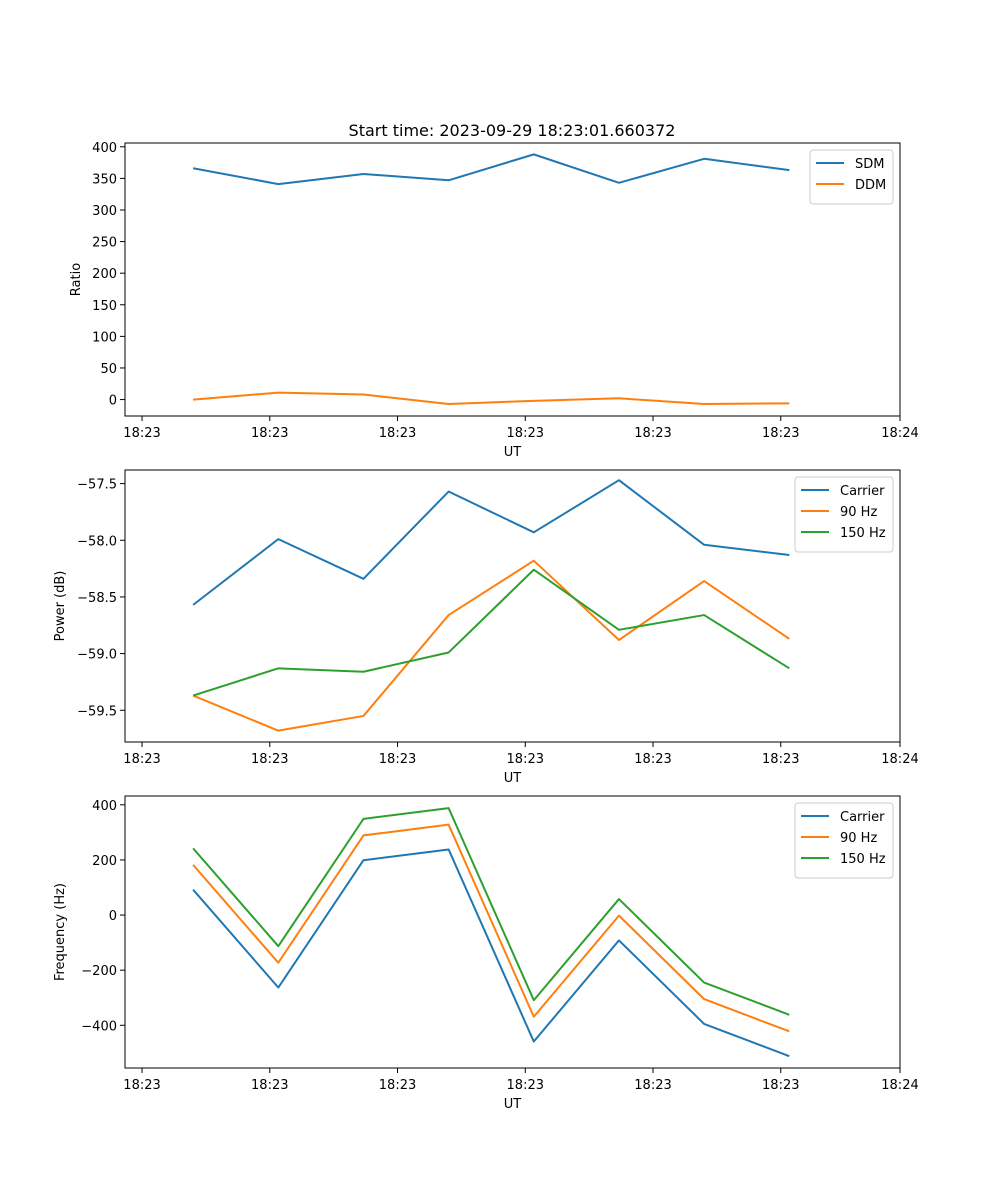 This screenshot has width=1000, height=1200. What do you see at coordinates (491, 398) in the screenshot?
I see `ratio-series-ddm-line` at bounding box center [491, 398].